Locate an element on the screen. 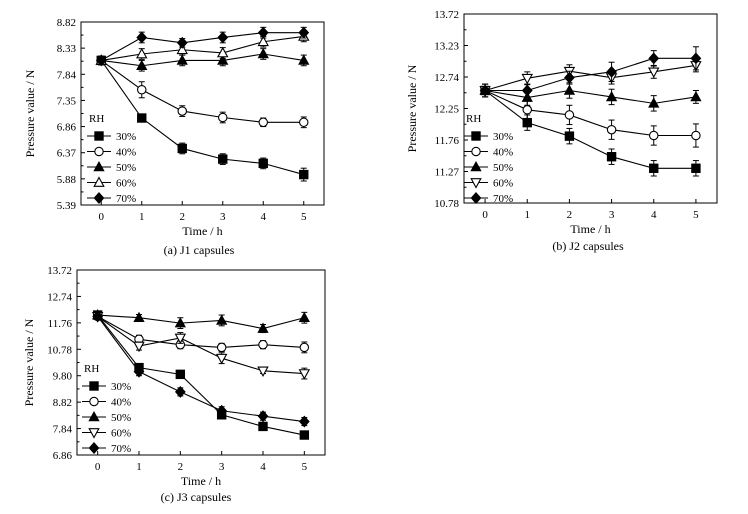 The image size is (748, 514). y-tick-label: 5.88 is located at coordinates (67, 180).